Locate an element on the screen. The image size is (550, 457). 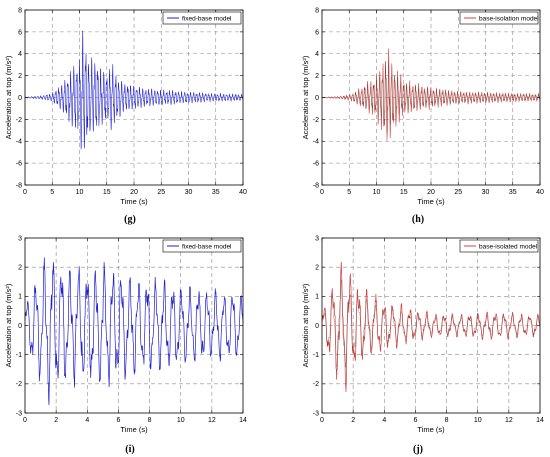
panel-label: (h) is located at coordinates (418, 219).